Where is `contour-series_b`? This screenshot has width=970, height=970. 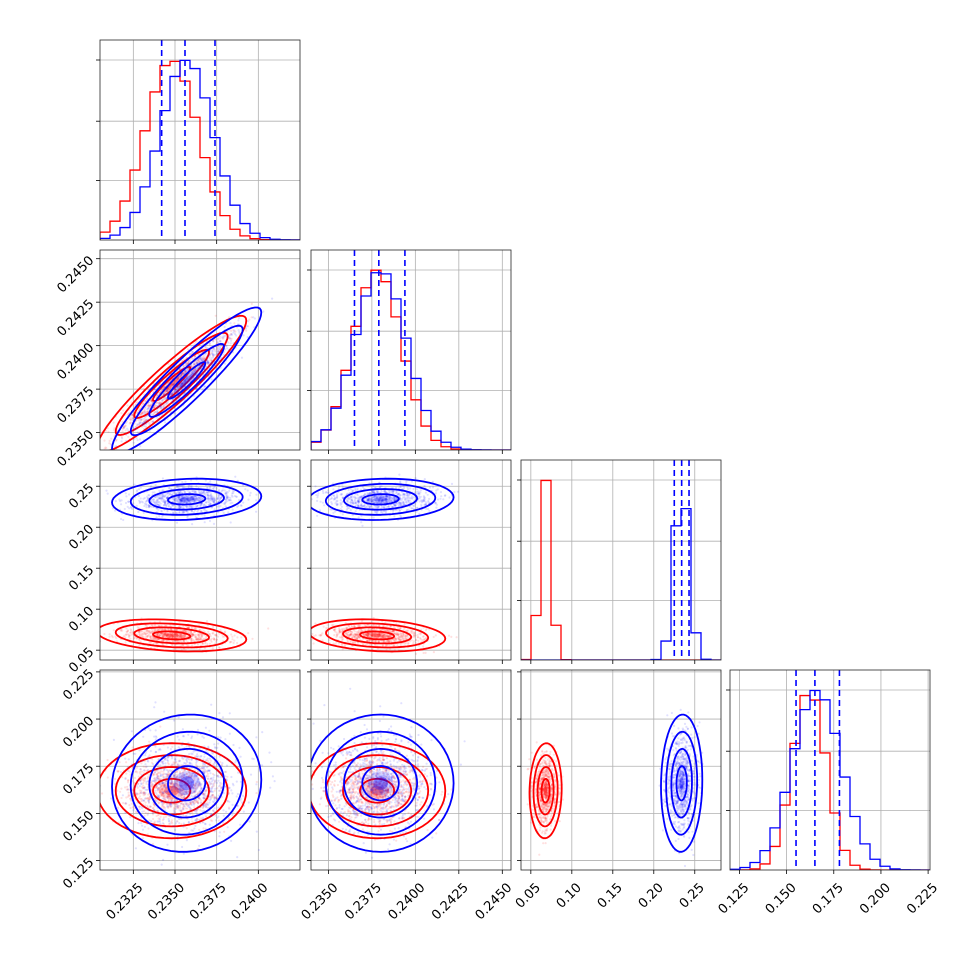
contour-series_b is located at coordinates (172, 384).